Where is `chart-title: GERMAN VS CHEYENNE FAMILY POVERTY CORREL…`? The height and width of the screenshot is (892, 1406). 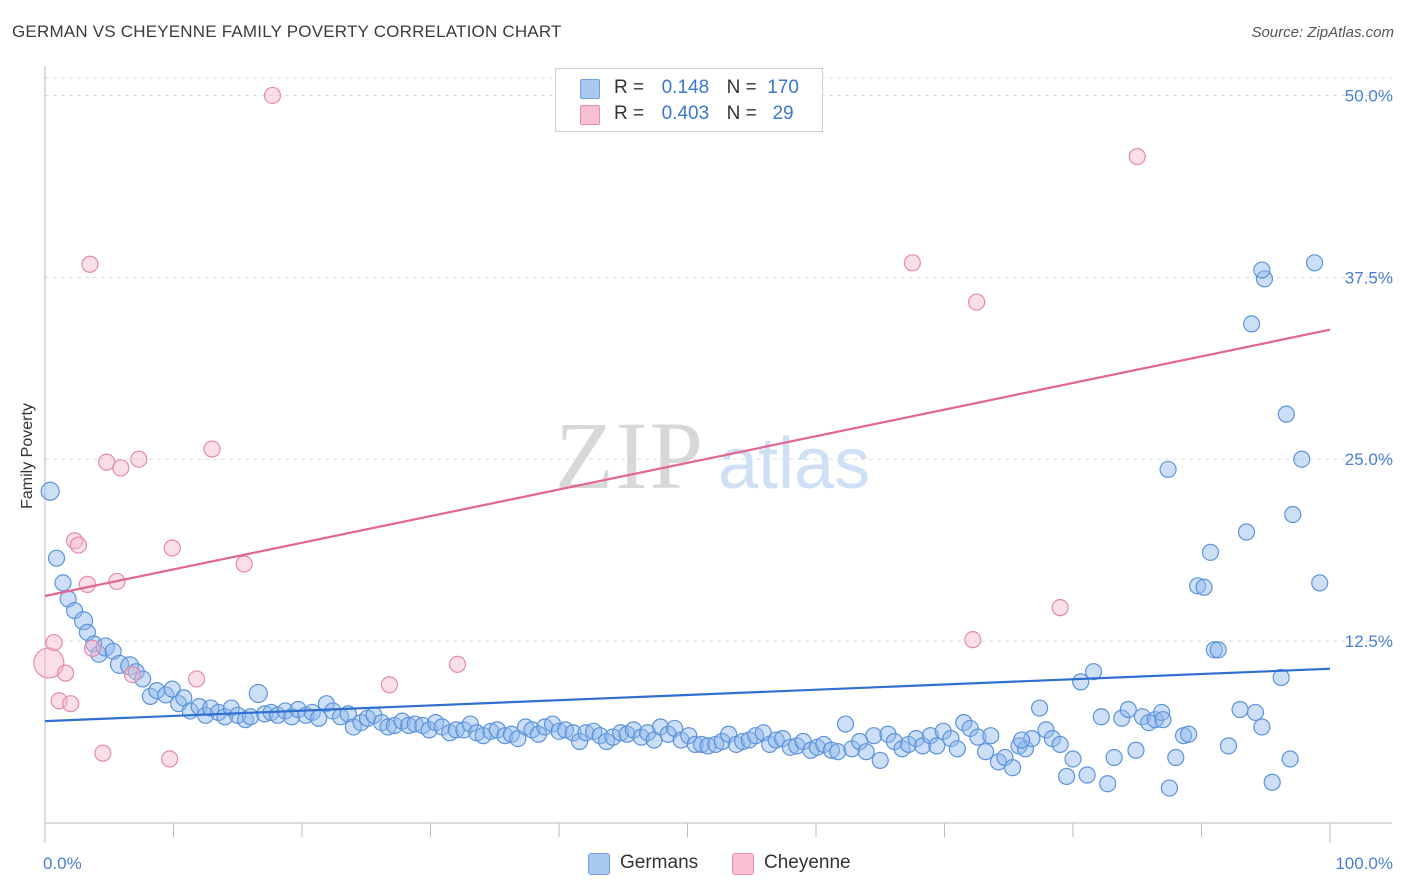
chart-title: GERMAN VS CHEYENNE FAMILY POVERTY CORREL… is located at coordinates (287, 31).